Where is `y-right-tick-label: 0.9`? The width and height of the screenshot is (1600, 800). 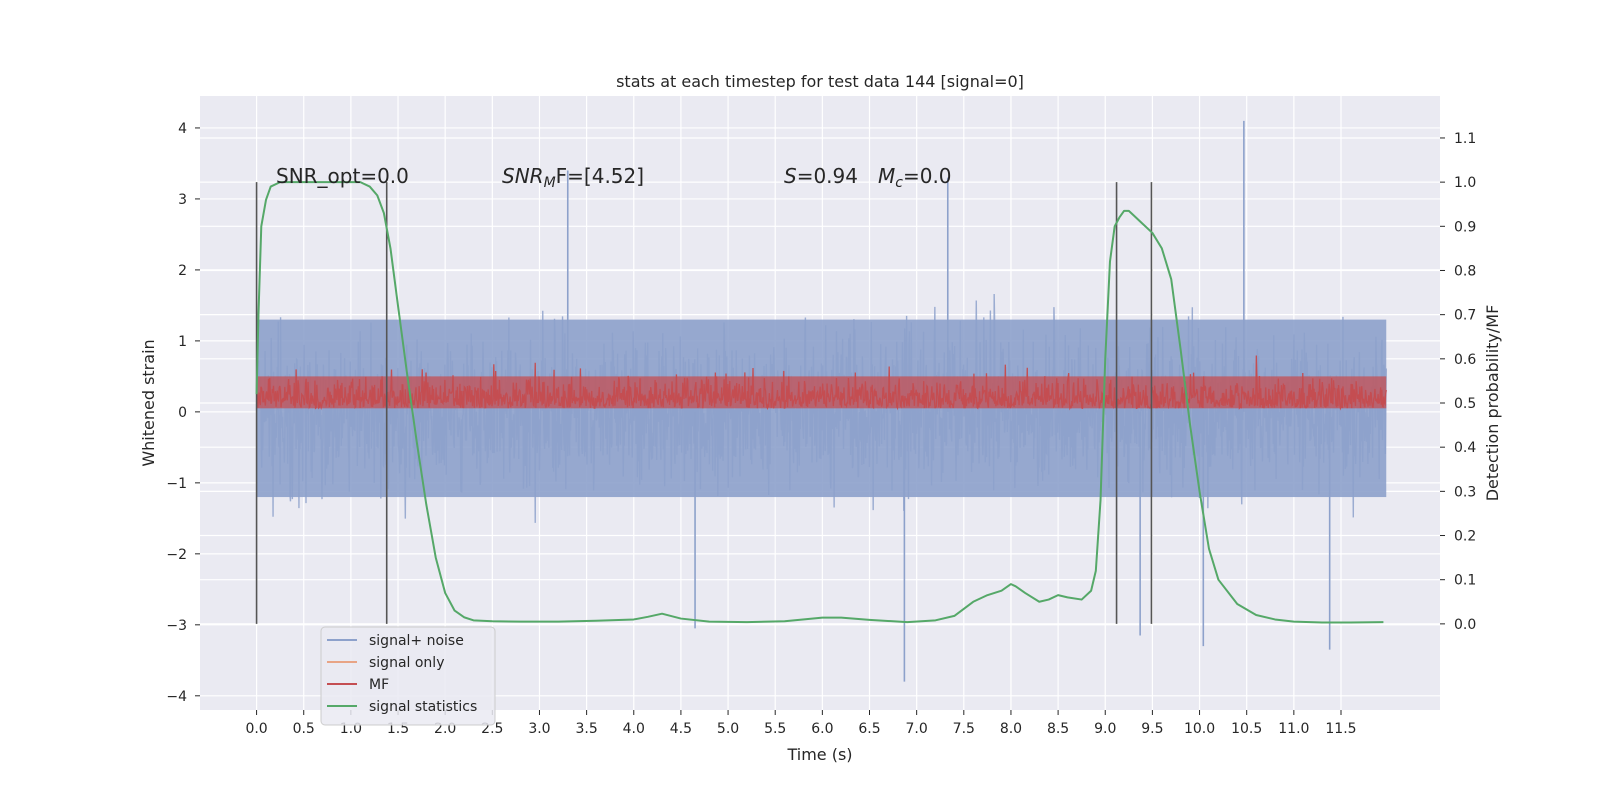 y-right-tick-label: 0.9 is located at coordinates (1465, 227).